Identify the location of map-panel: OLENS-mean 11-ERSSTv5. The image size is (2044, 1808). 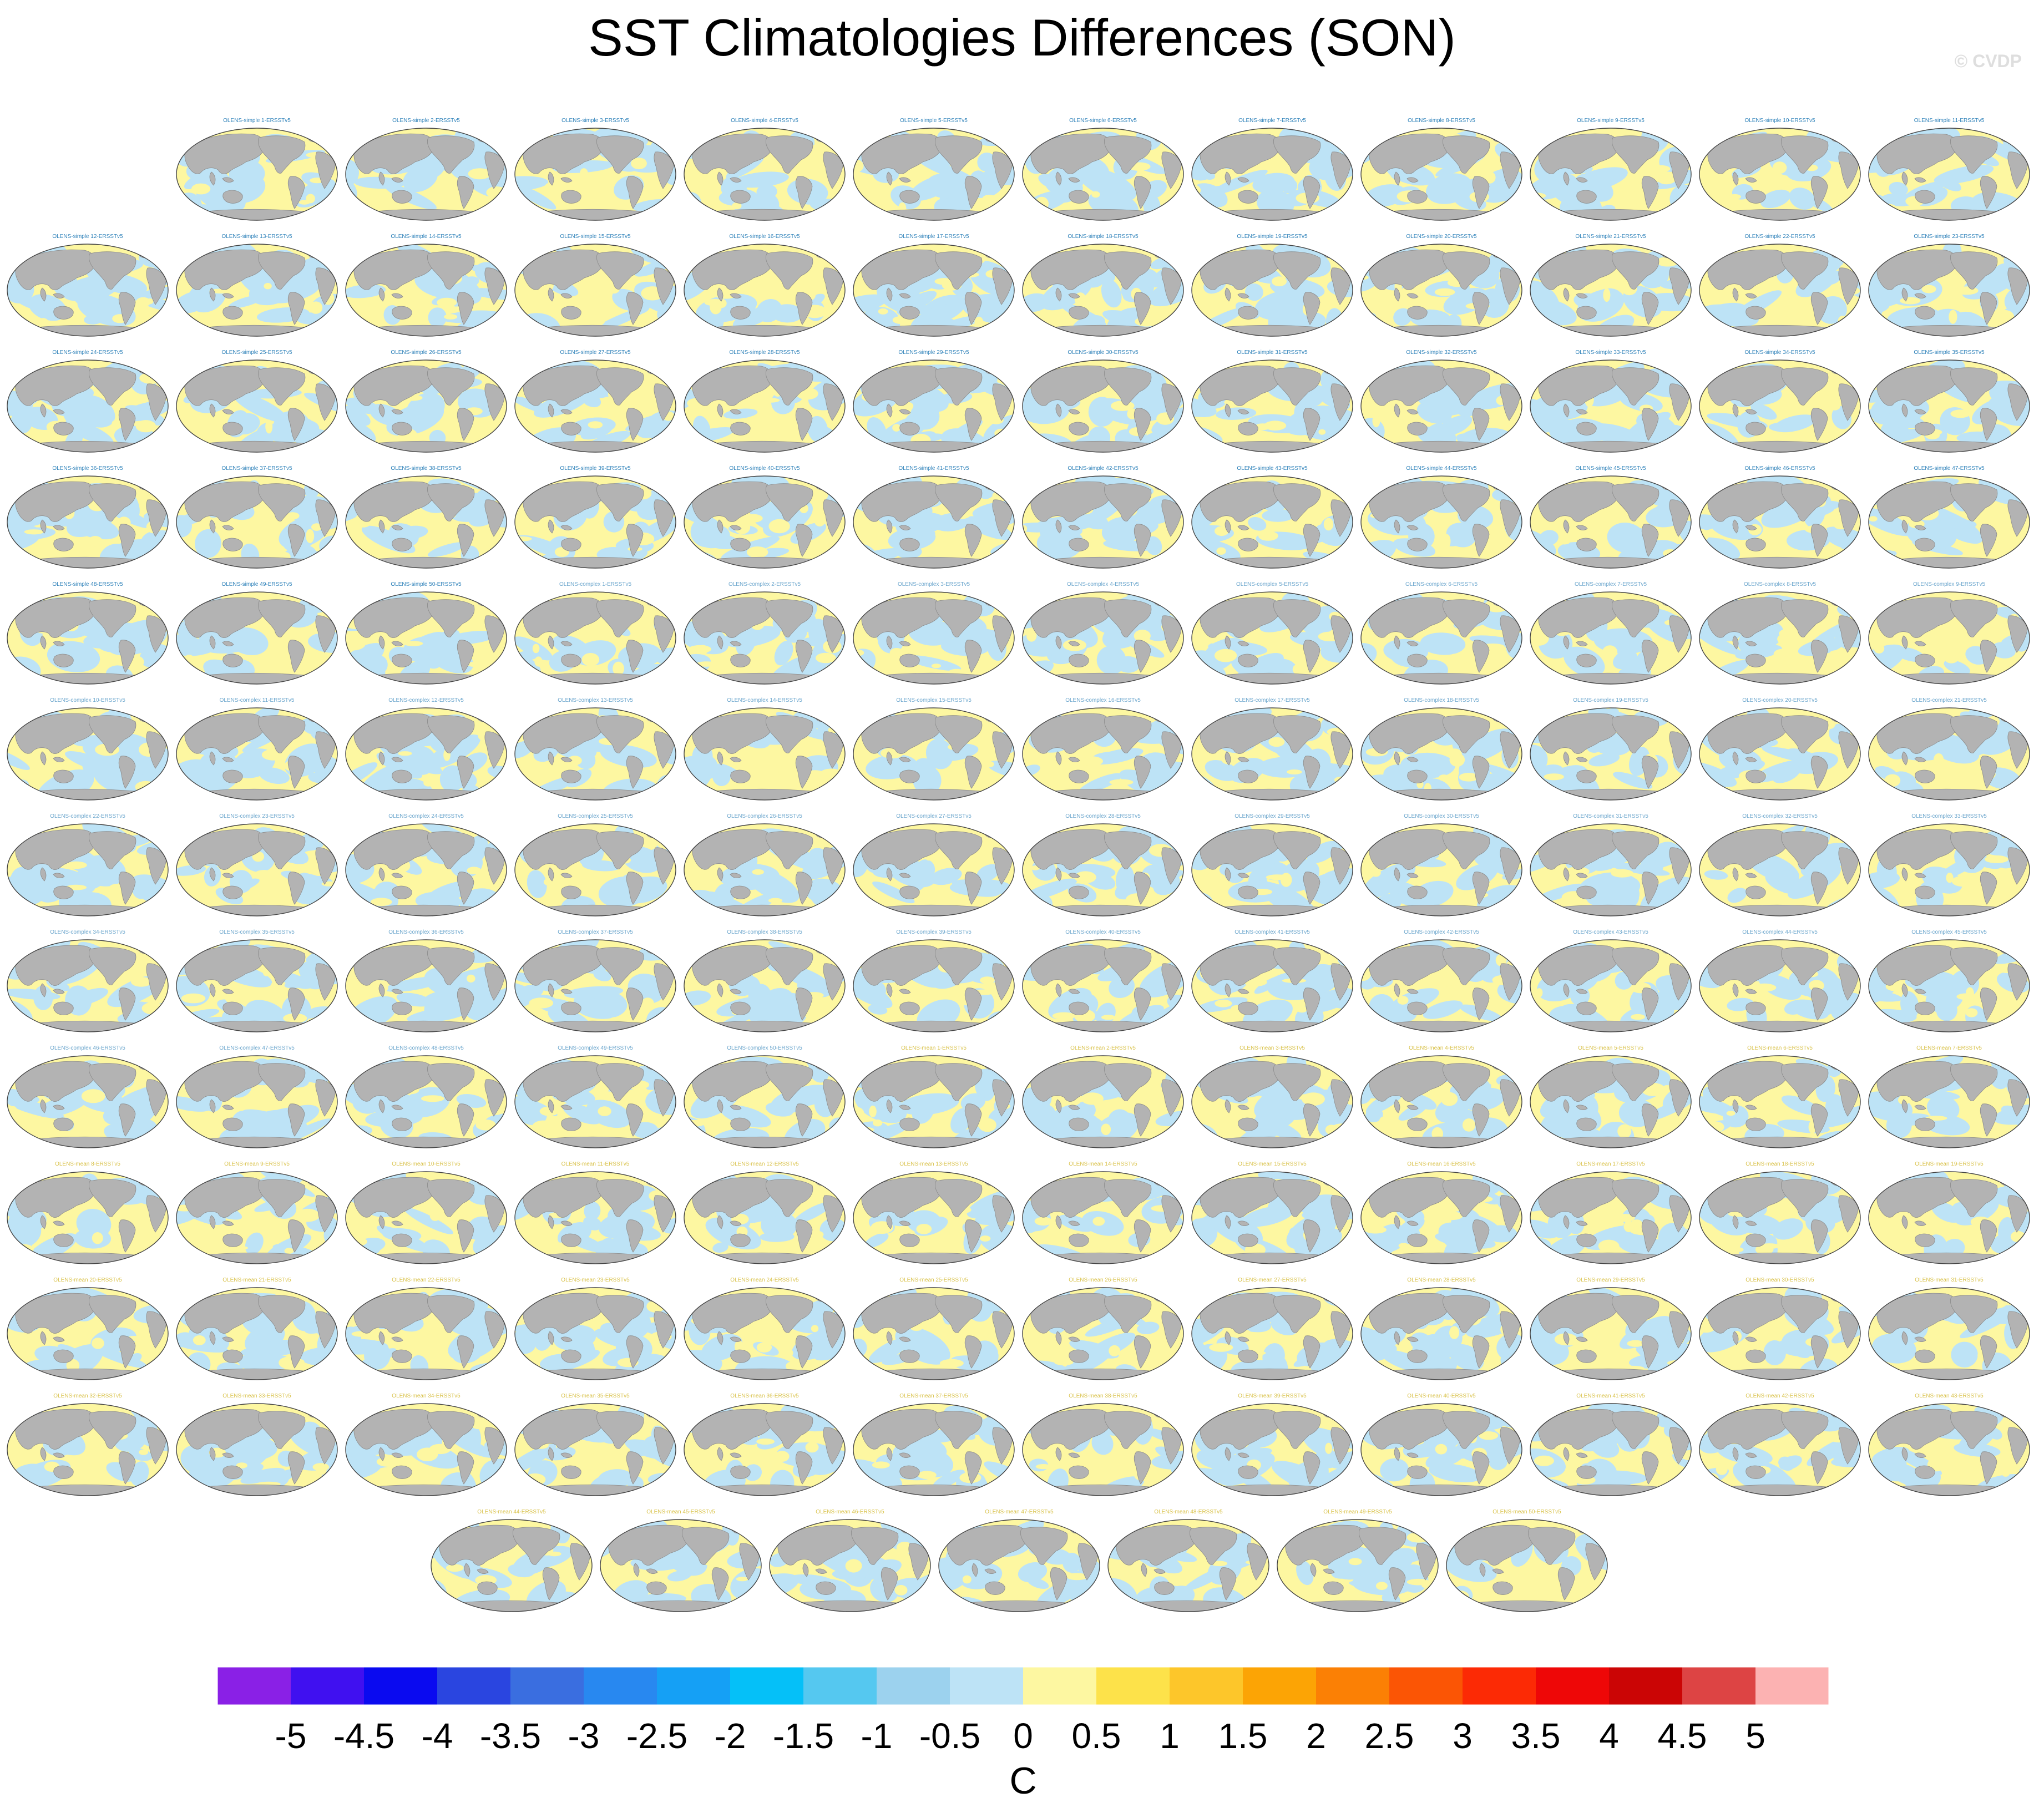
(595, 1212).